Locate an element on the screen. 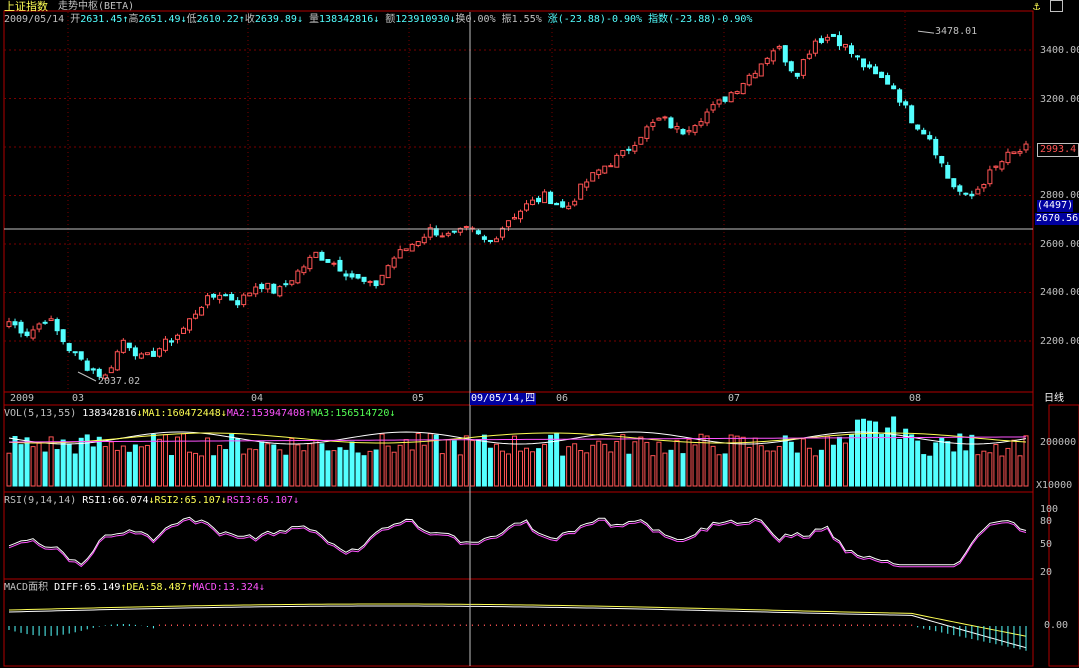 The width and height of the screenshot is (1079, 668). rsi-tick: 50 is located at coordinates (1046, 544).